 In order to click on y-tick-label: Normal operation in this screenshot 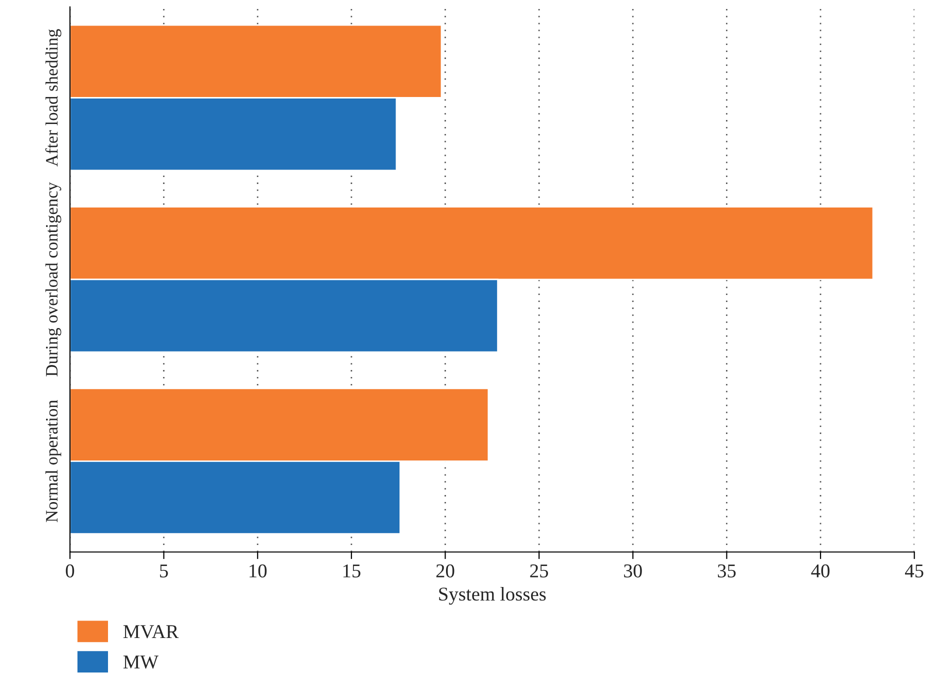, I will do `click(53, 461)`.